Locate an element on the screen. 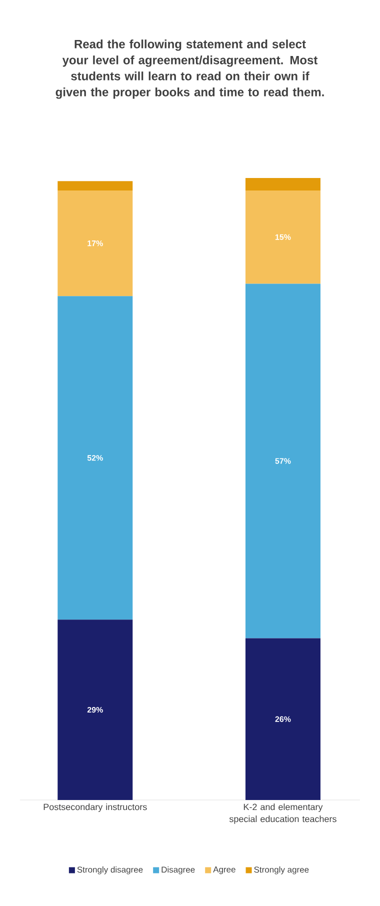  data-label: 15% is located at coordinates (283, 237).